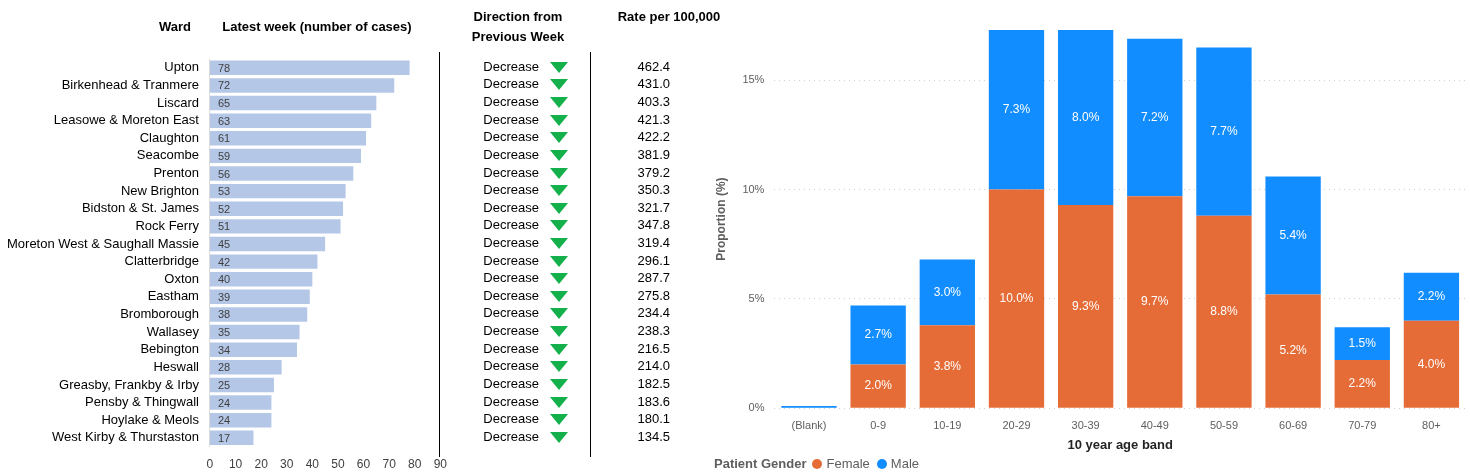 This screenshot has height=475, width=1470. I want to click on x-tick-label: 50-59, so click(1224, 424).